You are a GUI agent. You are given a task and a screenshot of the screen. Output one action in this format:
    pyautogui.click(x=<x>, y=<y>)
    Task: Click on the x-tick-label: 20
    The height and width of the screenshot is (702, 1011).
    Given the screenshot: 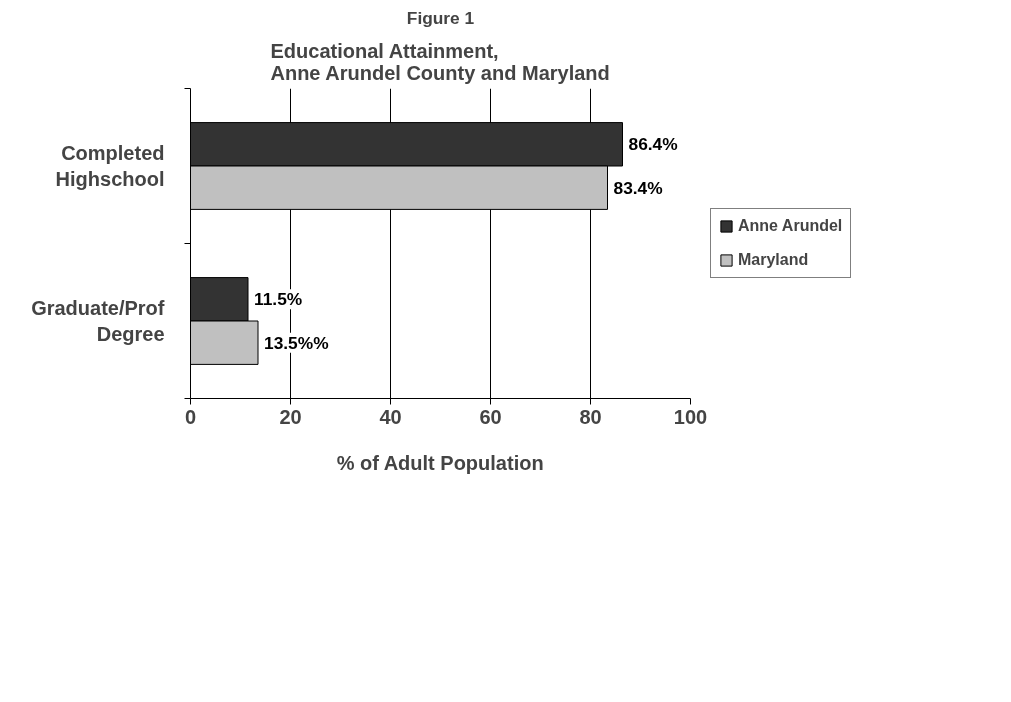 What is the action you would take?
    pyautogui.click(x=290, y=416)
    